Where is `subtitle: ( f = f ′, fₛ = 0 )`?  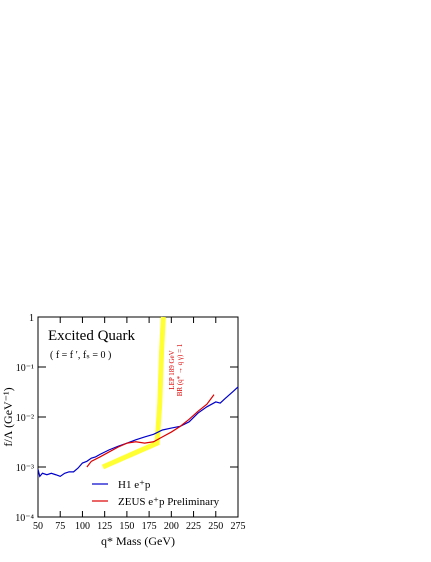
subtitle: ( f = f ′, fₛ = 0 ) is located at coordinates (80, 355).